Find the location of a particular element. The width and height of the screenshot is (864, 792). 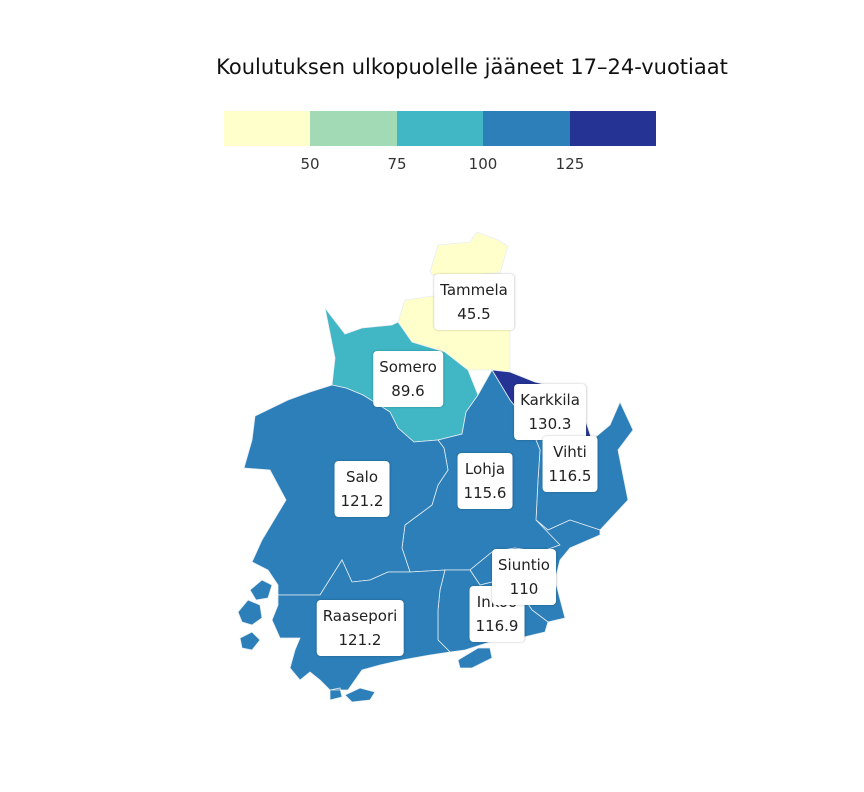

label-value: 130.3 is located at coordinates (550, 424).